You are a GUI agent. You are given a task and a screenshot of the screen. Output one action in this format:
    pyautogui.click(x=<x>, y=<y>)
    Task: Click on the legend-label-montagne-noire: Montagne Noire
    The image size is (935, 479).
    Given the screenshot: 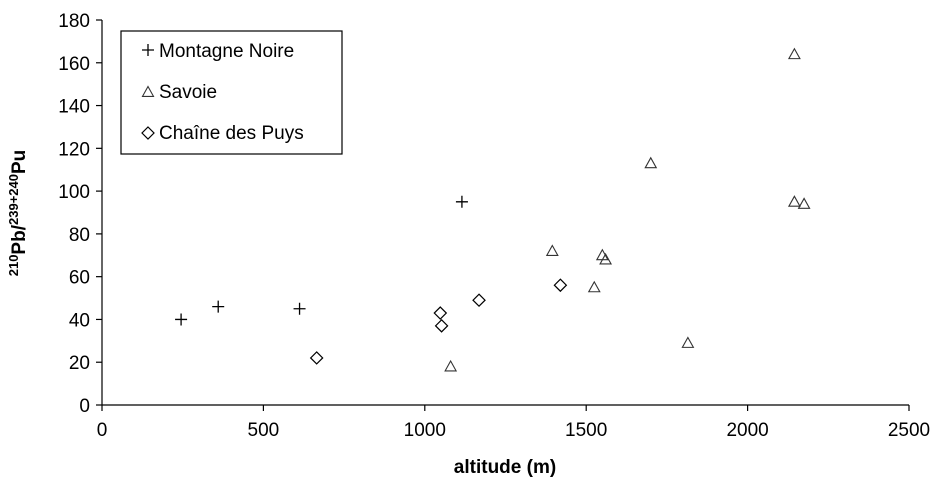 What is the action you would take?
    pyautogui.click(x=226, y=51)
    